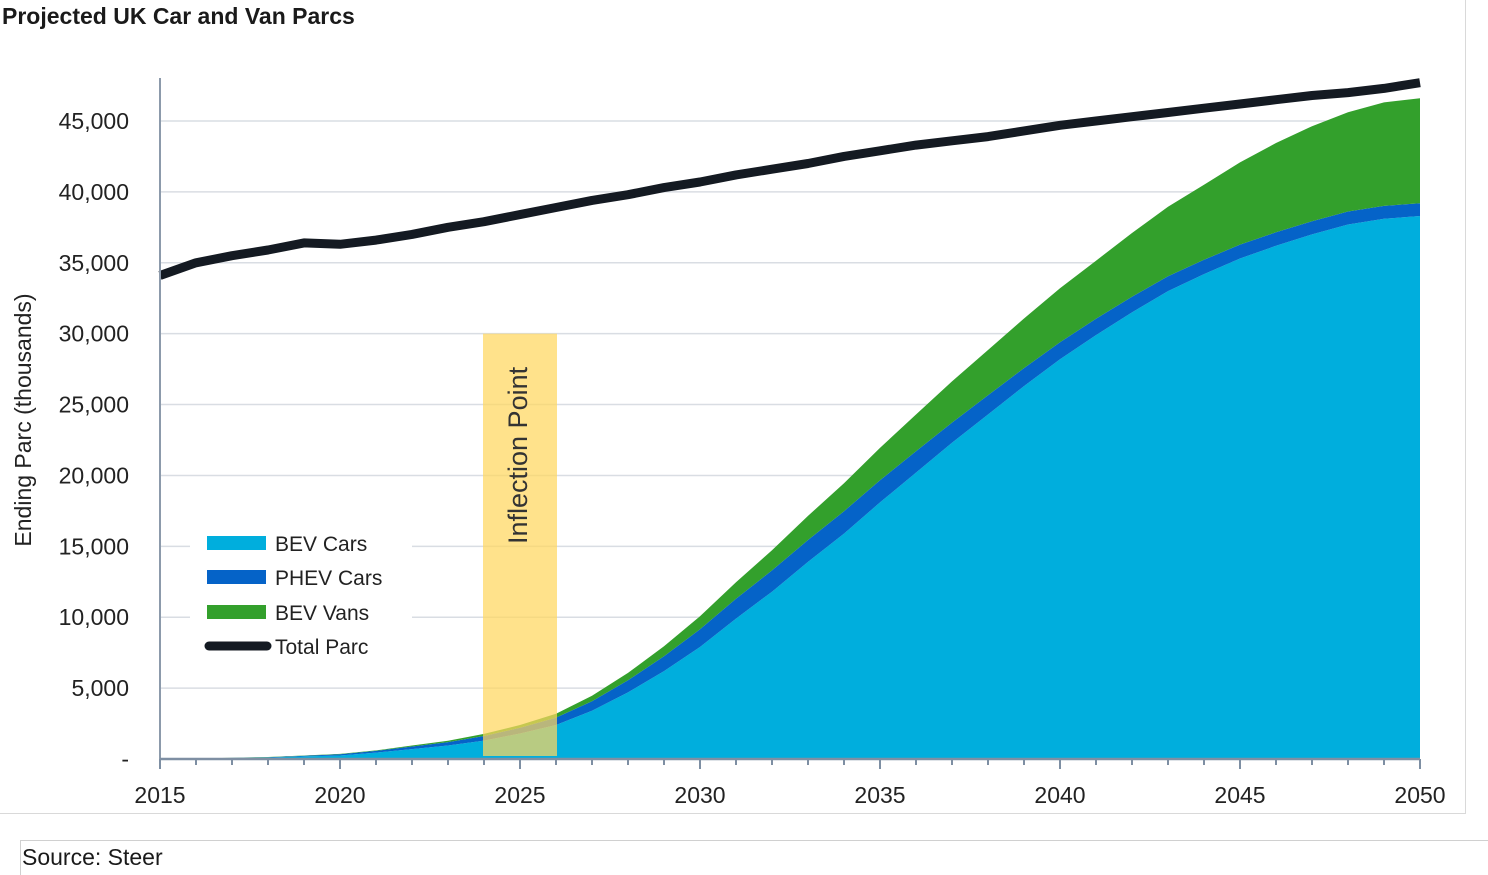 Image resolution: width=1488 pixels, height=875 pixels. What do you see at coordinates (1059, 795) in the screenshot?
I see `x-tick-label-2040: 2040` at bounding box center [1059, 795].